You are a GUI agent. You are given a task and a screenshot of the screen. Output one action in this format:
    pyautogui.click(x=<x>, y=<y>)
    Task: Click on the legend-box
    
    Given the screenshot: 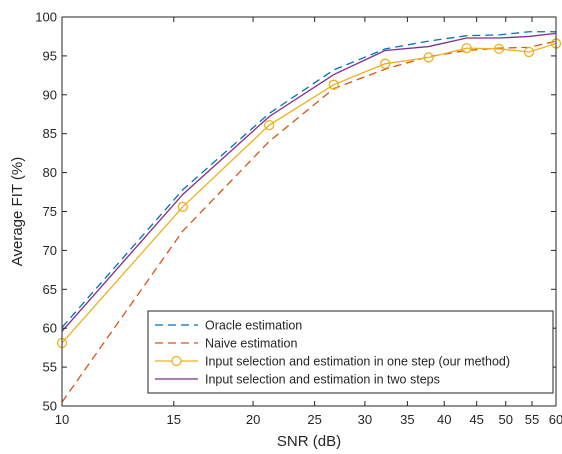 What is the action you would take?
    pyautogui.click(x=350, y=352)
    